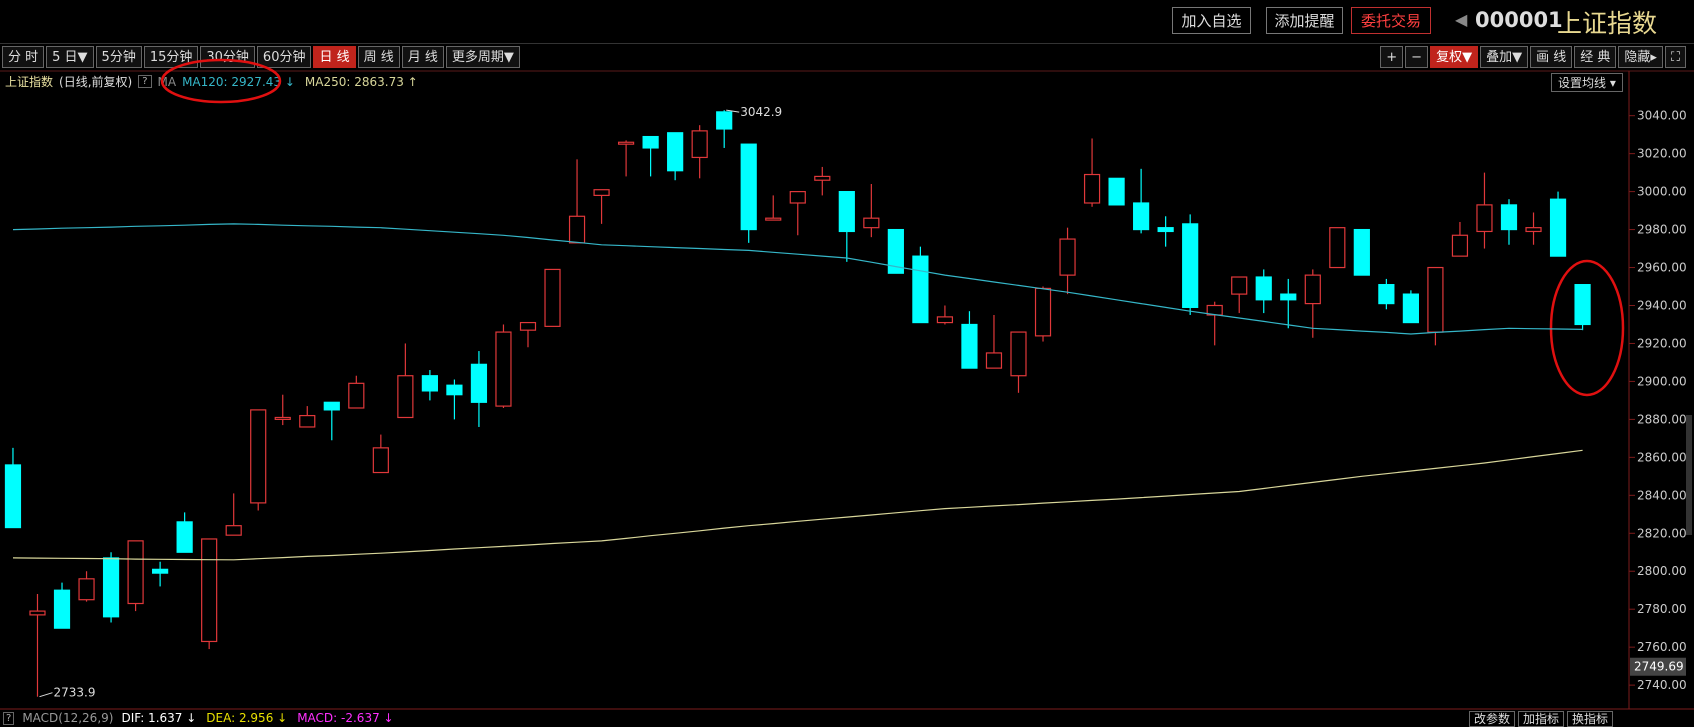 The image size is (1694, 727). I want to click on last-price-box, so click(1658, 666).